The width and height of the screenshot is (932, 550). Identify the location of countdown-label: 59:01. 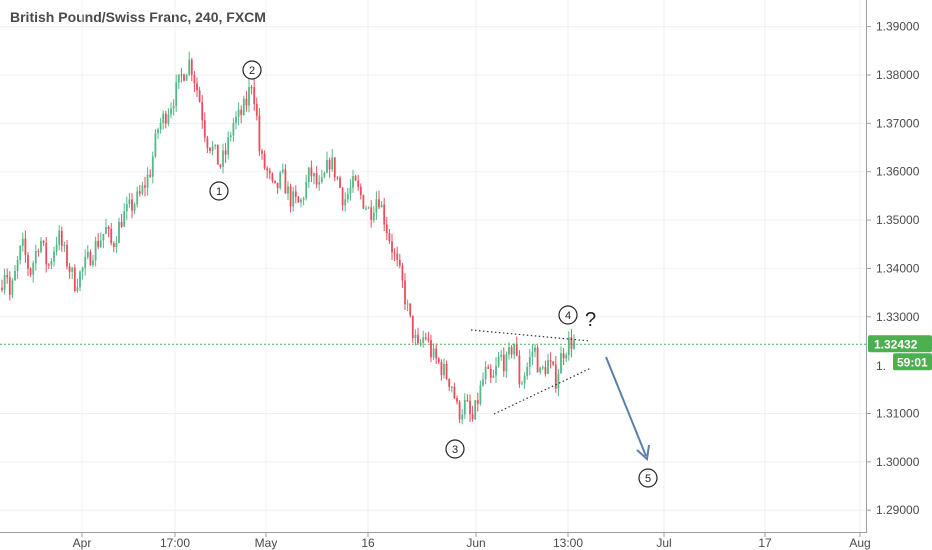
(912, 362).